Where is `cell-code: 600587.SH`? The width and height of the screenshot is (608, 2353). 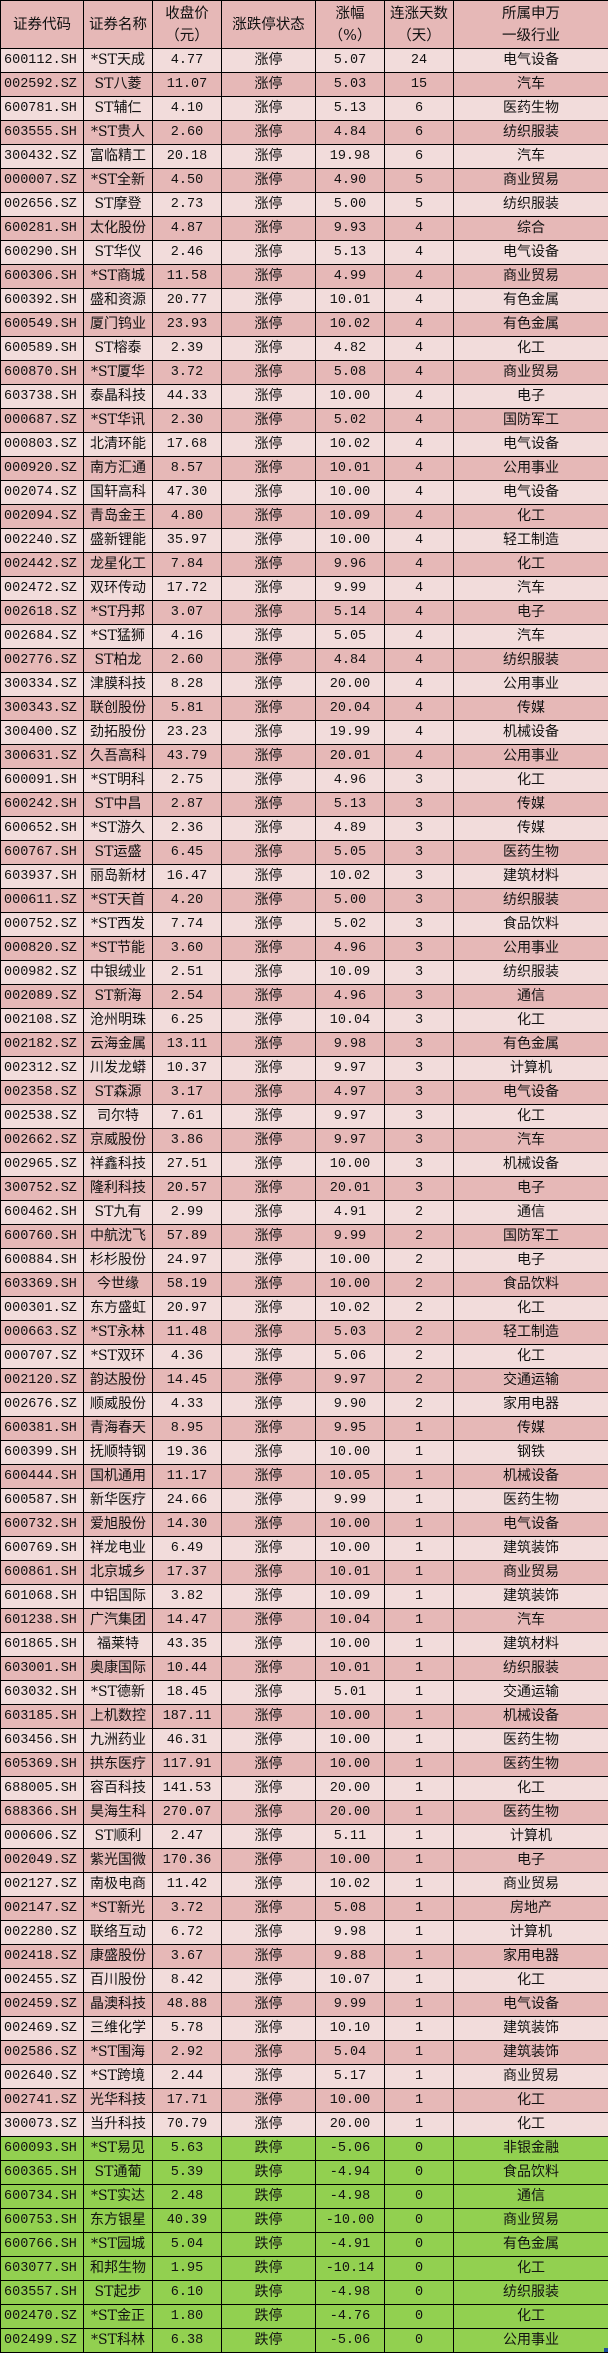
cell-code: 600587.SH is located at coordinates (42, 1501).